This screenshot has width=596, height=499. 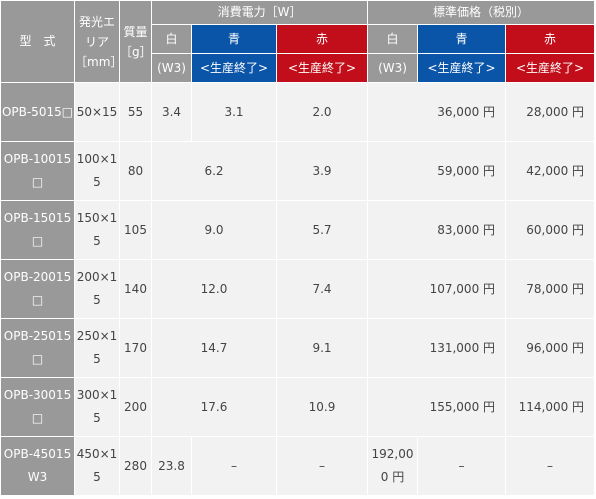 What do you see at coordinates (97, 171) in the screenshot?
I see `area-cell: 100×15` at bounding box center [97, 171].